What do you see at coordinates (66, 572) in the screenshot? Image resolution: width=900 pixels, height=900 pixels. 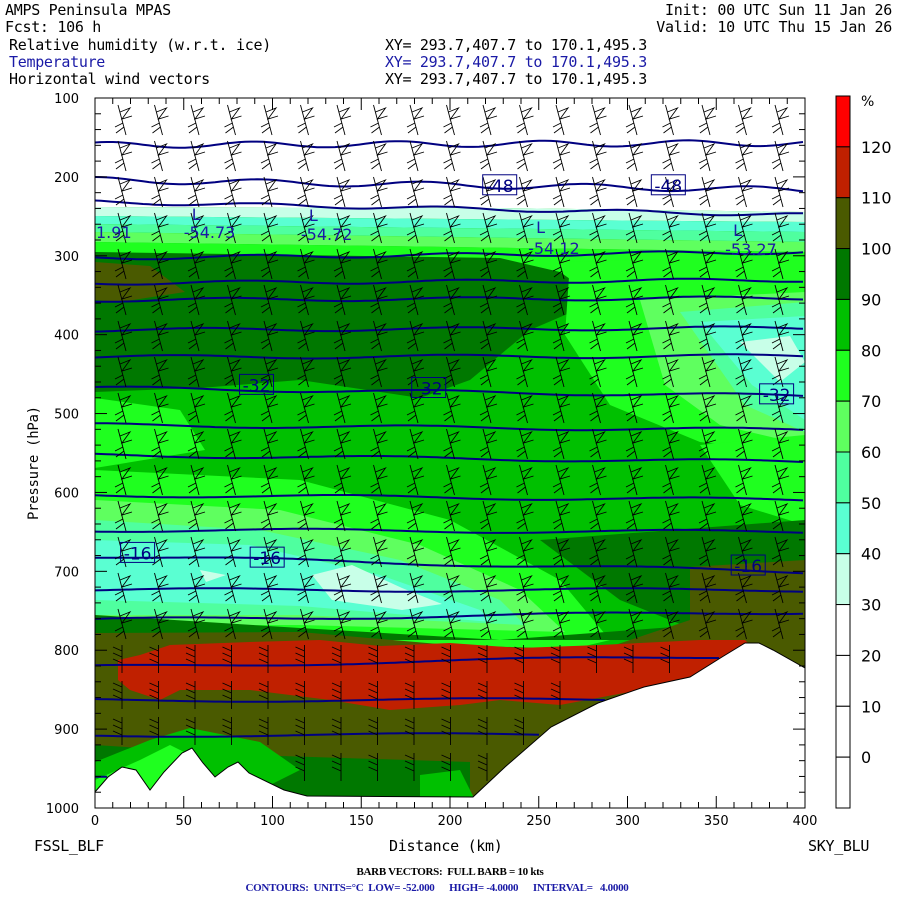 I see `y-tick-label: 700` at bounding box center [66, 572].